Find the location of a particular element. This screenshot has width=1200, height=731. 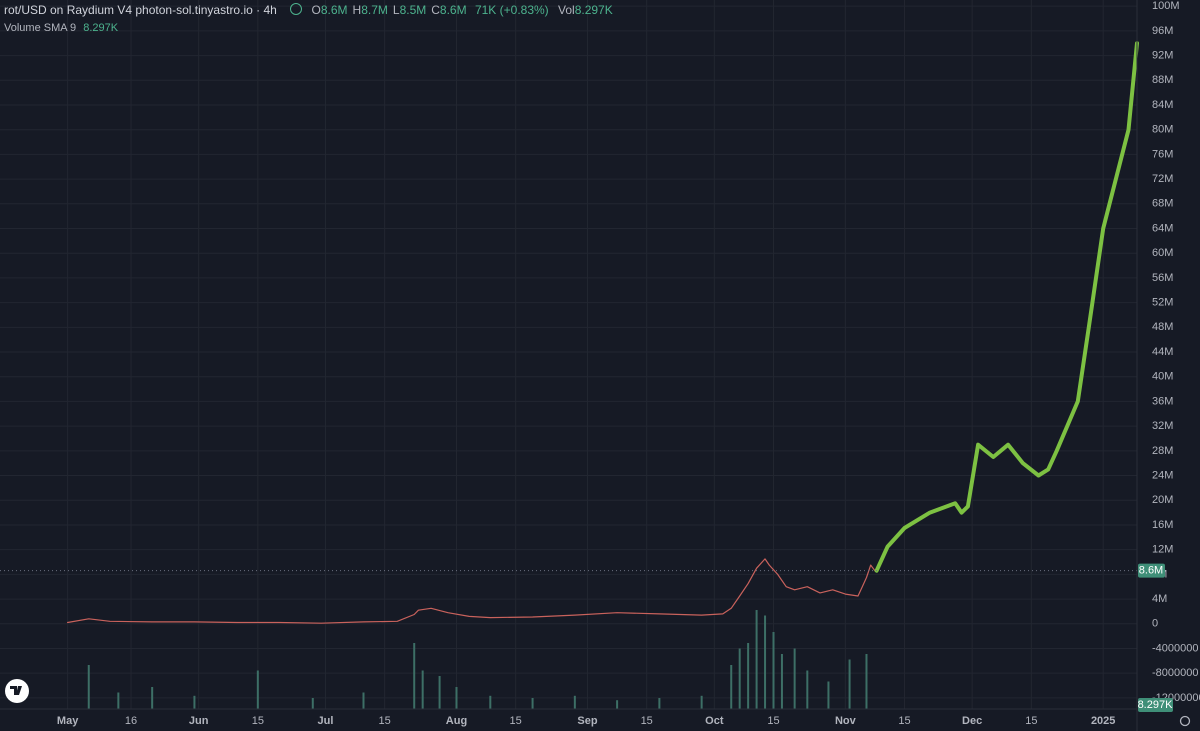

indicator-value: 8.297K is located at coordinates (101, 28).